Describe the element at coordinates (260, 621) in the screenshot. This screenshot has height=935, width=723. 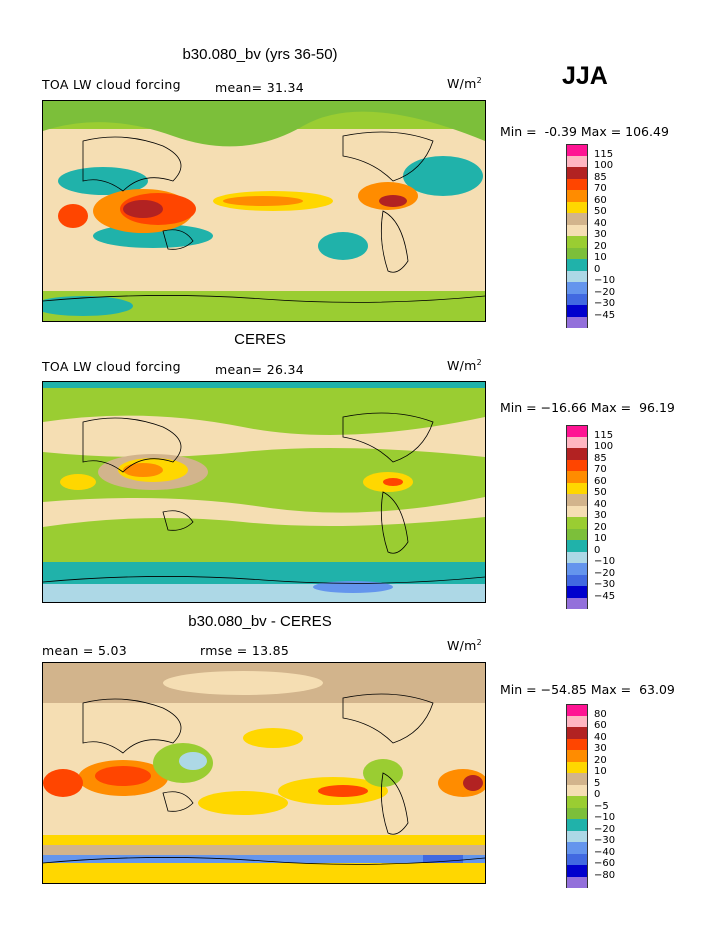
I see `panel3-title: b30.080_bv - CERES` at that location.